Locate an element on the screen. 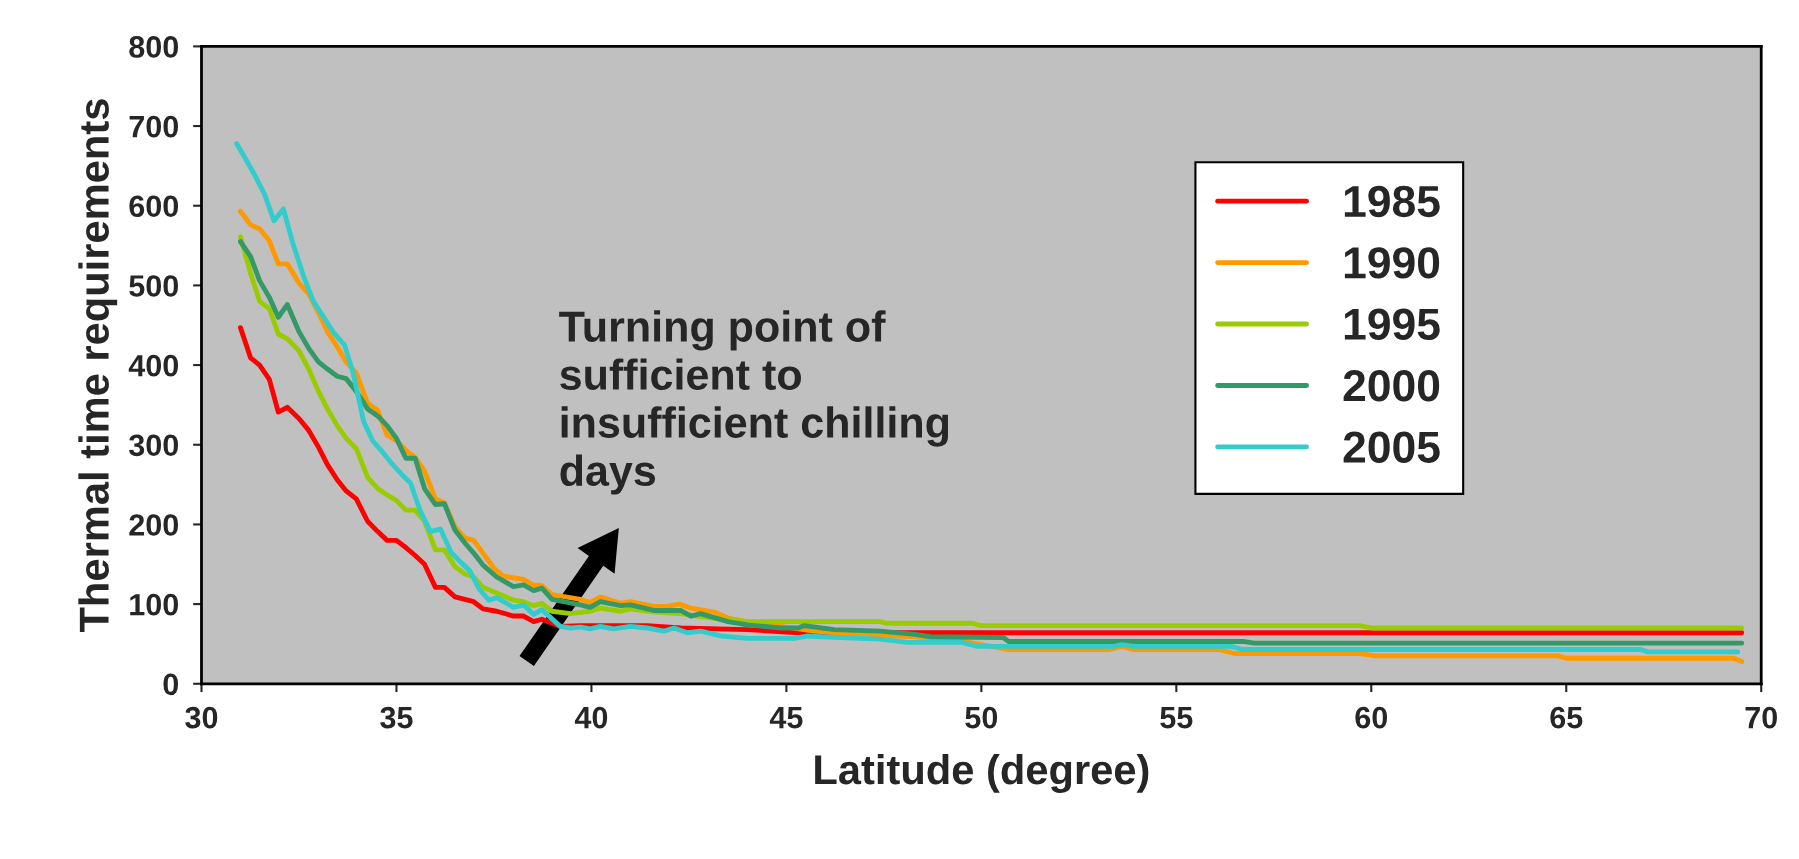 The width and height of the screenshot is (1799, 859). legend-label: 1985 is located at coordinates (1392, 201).